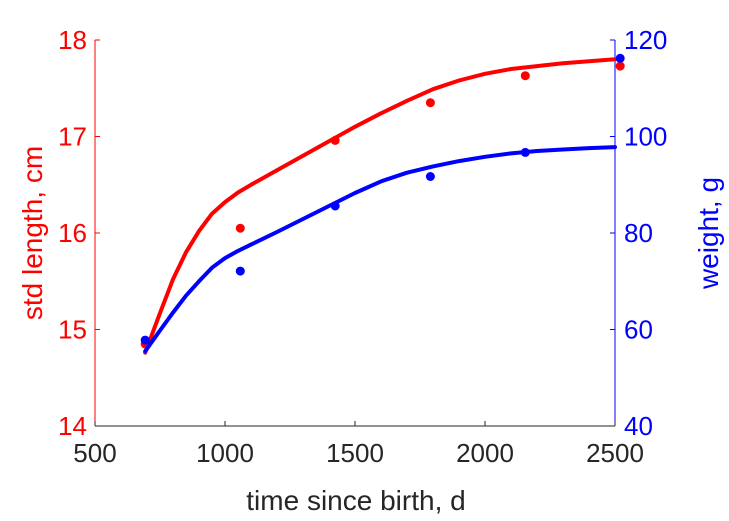  I want to click on left-axis: 14 15 16 17 18, so click(79, 233).